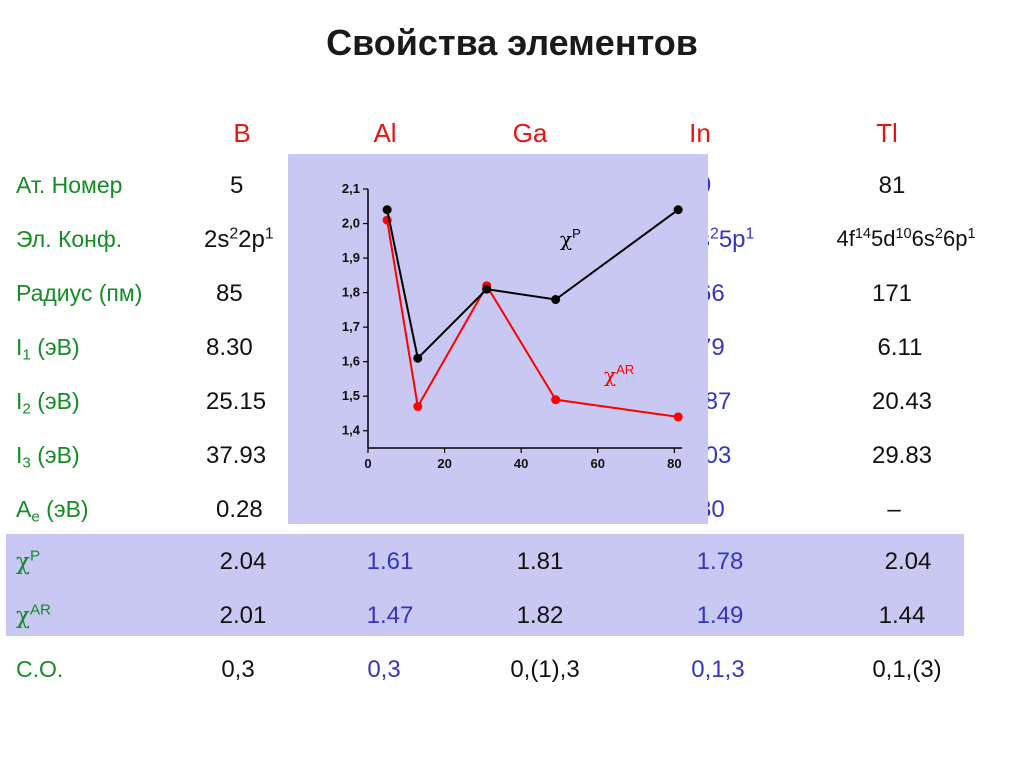  I want to click on cell-al-chi-p: 1.61, so click(390, 561).